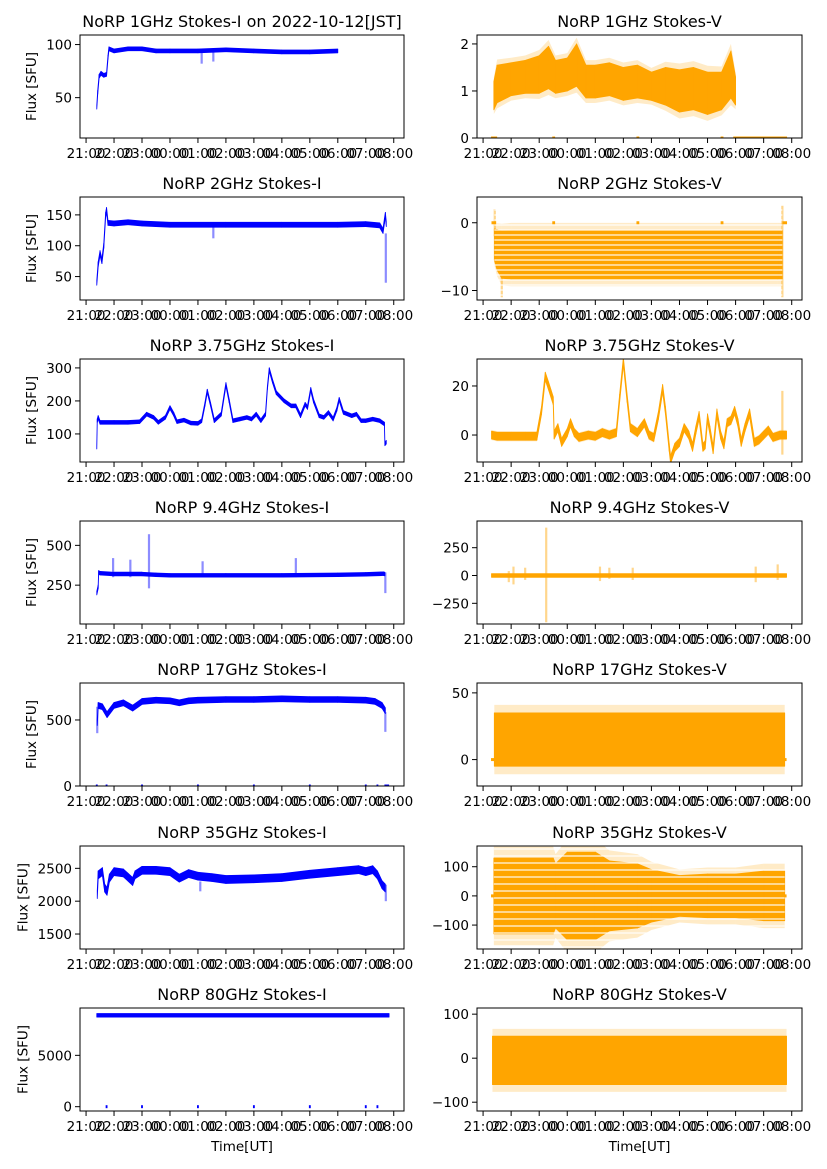  What do you see at coordinates (59, 721) in the screenshot?
I see `y-tick-label: 500` at bounding box center [59, 721].